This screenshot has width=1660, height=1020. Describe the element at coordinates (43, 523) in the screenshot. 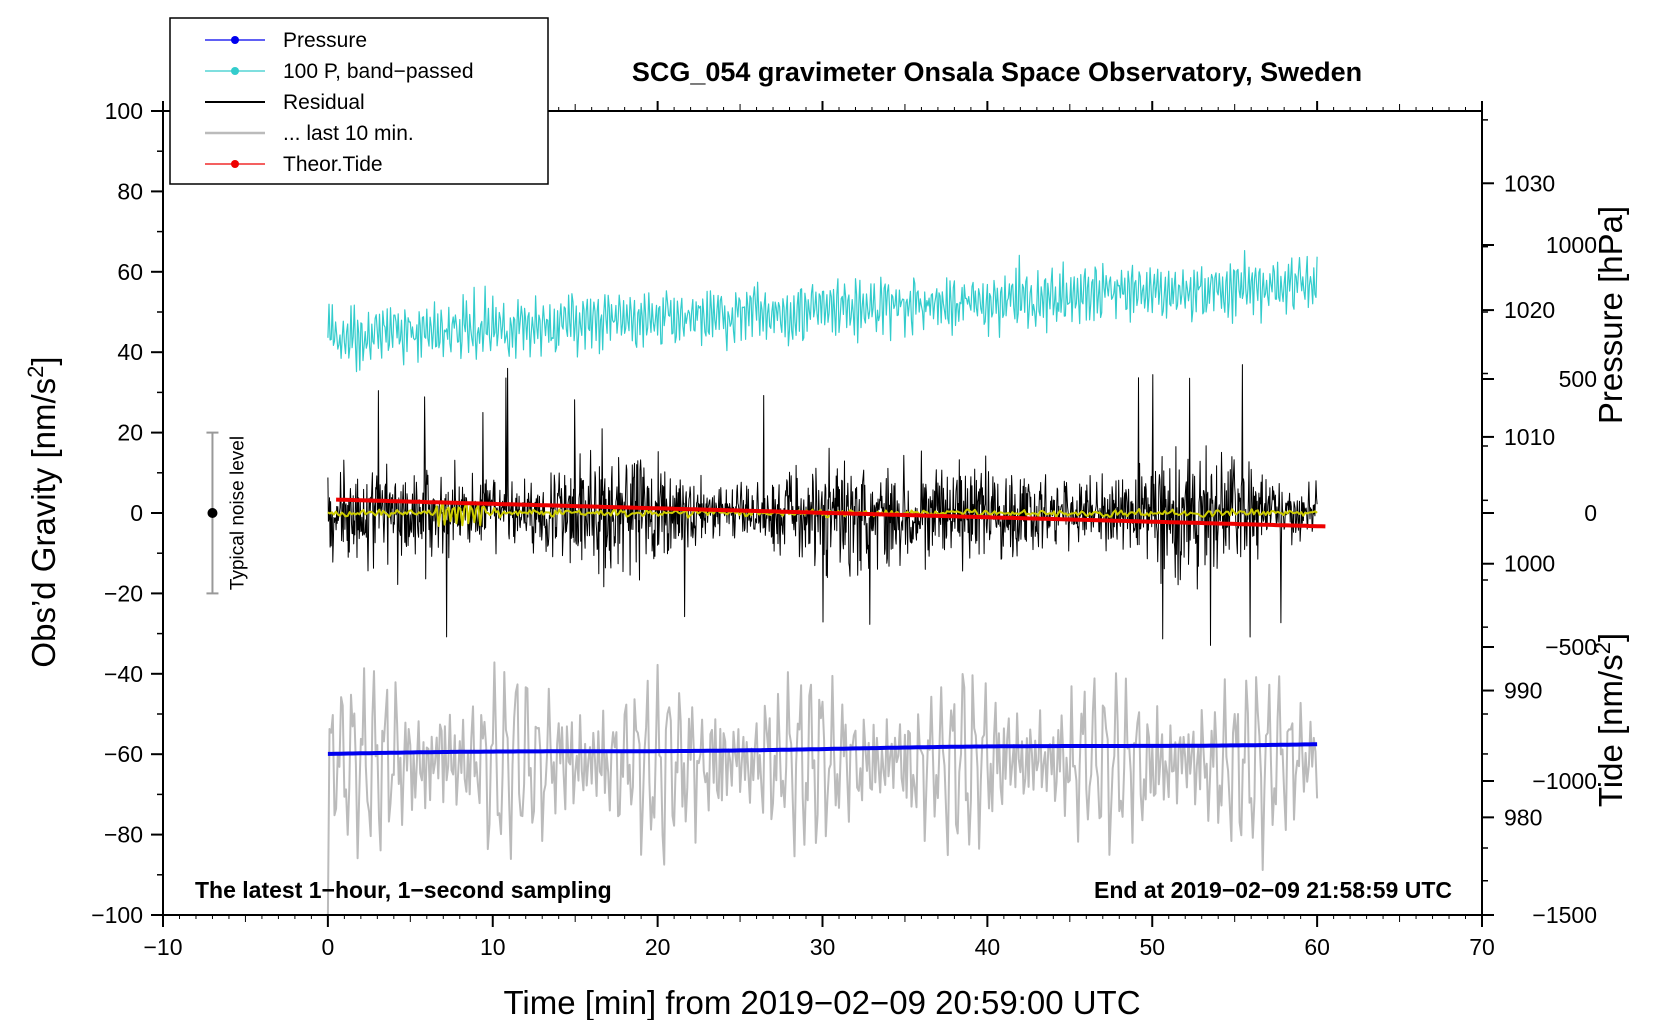

I see `y-axis-label-left-main: Obs’d Gravity [nm/s` at that location.